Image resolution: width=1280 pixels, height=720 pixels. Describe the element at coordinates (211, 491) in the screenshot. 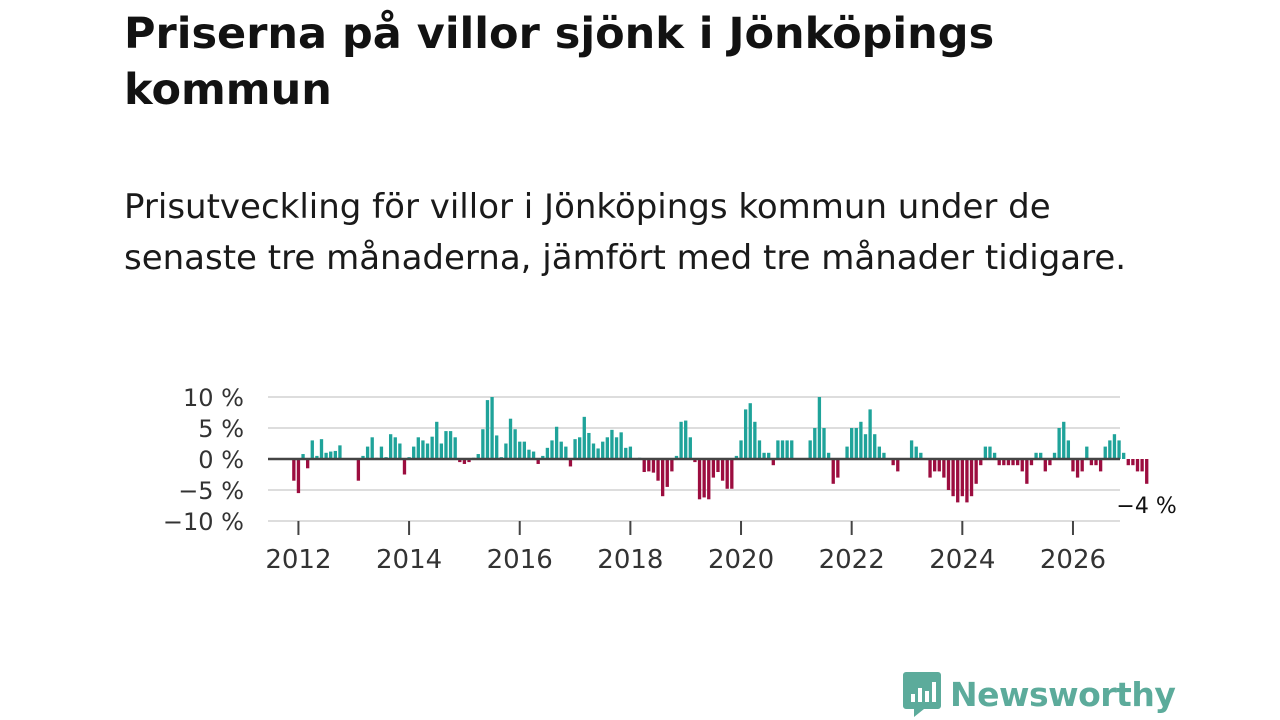

I see `y-tick-label: −5 %` at that location.